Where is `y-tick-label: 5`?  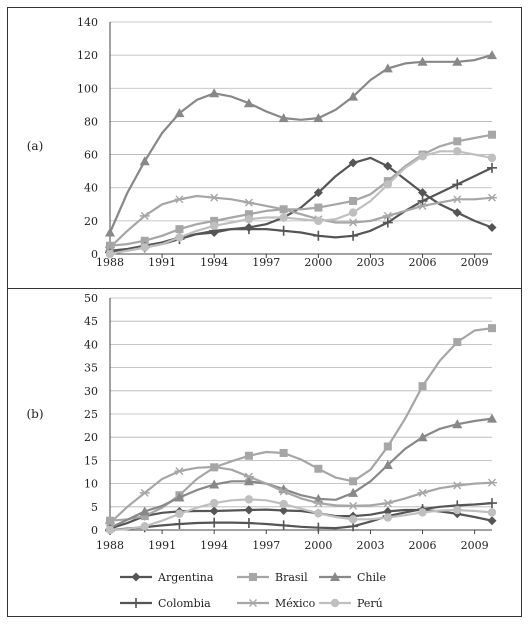 y-tick-label: 5 is located at coordinates (94, 507).